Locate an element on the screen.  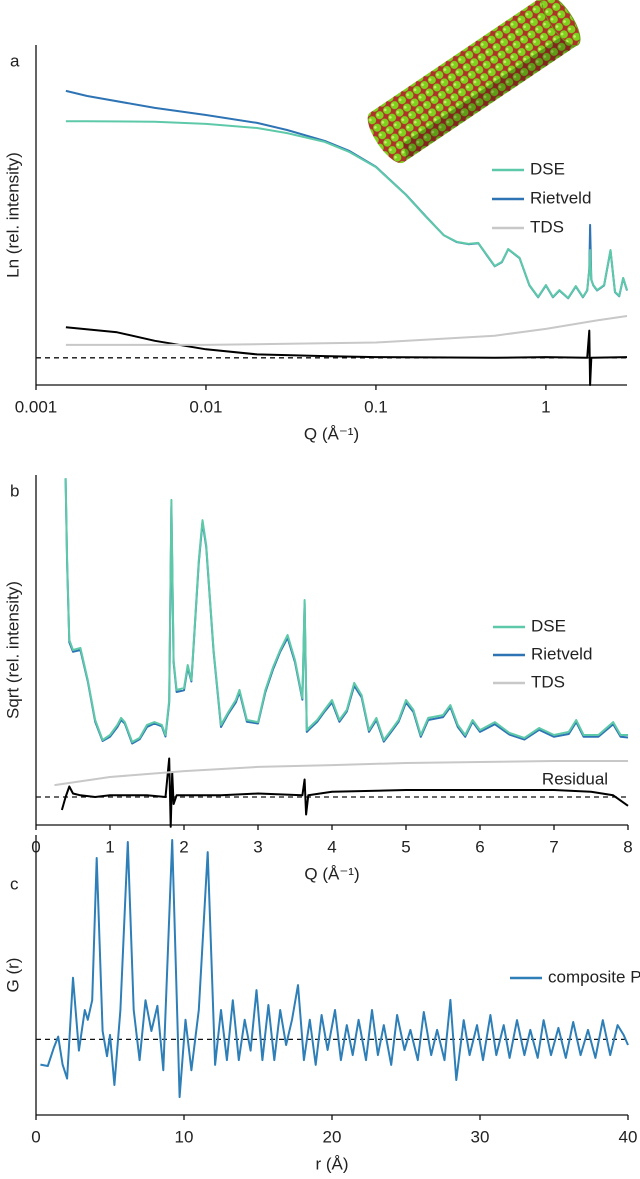
x-tick-label: 5 is located at coordinates (405, 846).